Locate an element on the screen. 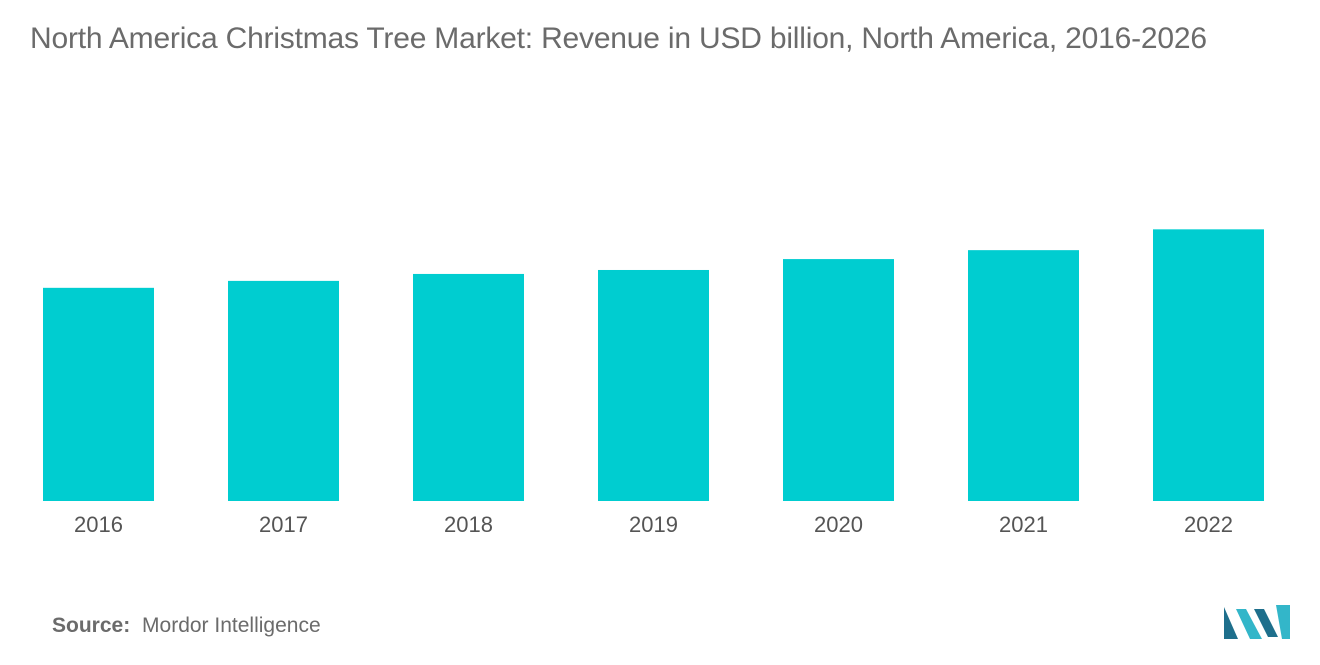 Image resolution: width=1320 pixels, height=665 pixels. x-axis-ticks: 2016 2017 2018 2019 2020 2021 2022 is located at coordinates (653, 524).